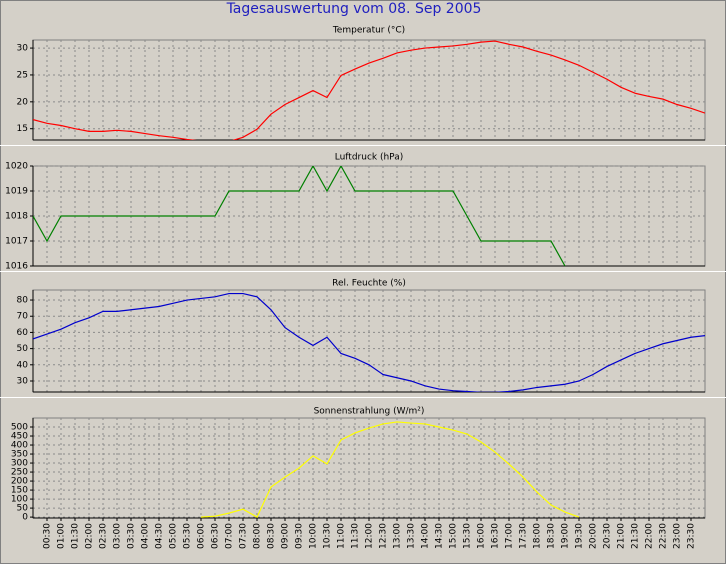  What do you see at coordinates (104, 536) in the screenshot?
I see `x-tick-label: 02:30` at bounding box center [104, 536].